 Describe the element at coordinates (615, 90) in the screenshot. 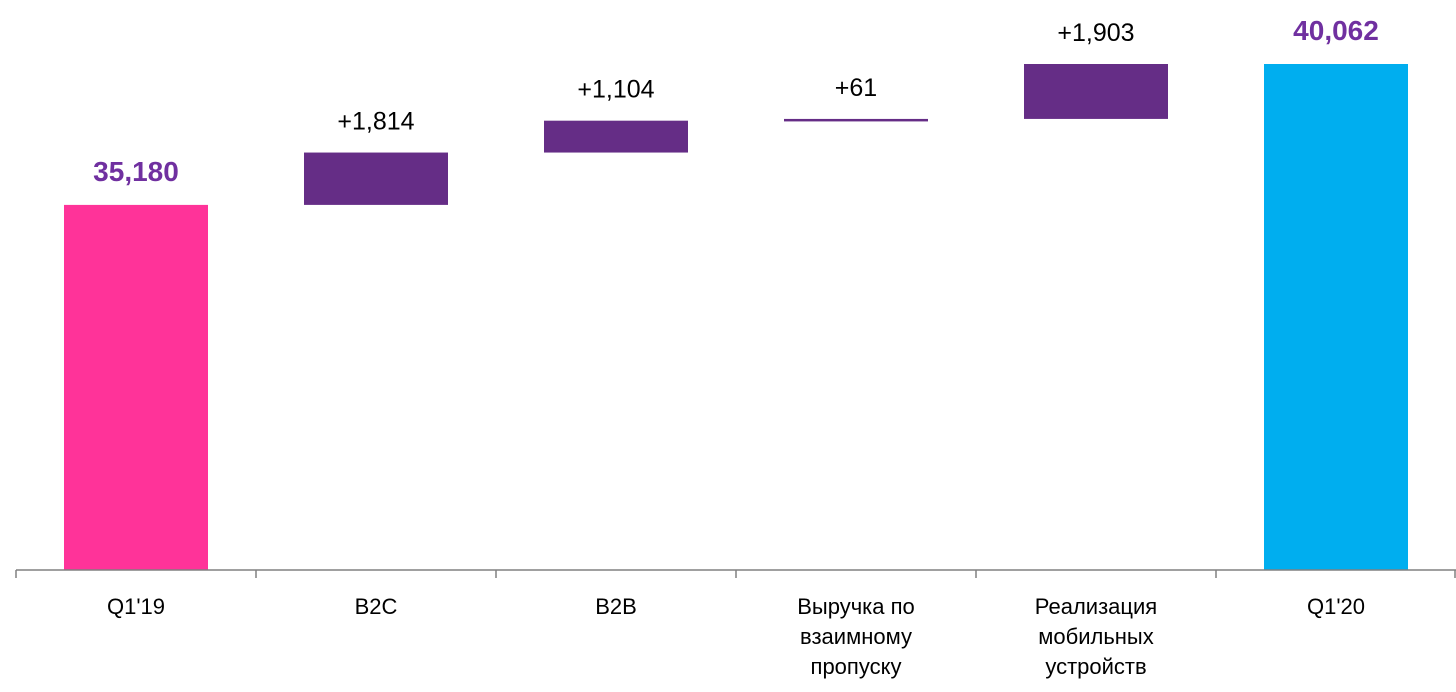

I see `value-label-2: +1,104` at that location.